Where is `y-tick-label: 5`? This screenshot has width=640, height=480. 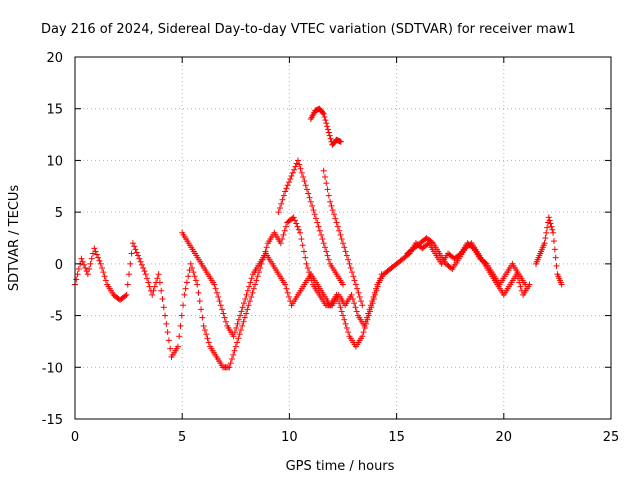 y-tick-label: 5 is located at coordinates (59, 213).